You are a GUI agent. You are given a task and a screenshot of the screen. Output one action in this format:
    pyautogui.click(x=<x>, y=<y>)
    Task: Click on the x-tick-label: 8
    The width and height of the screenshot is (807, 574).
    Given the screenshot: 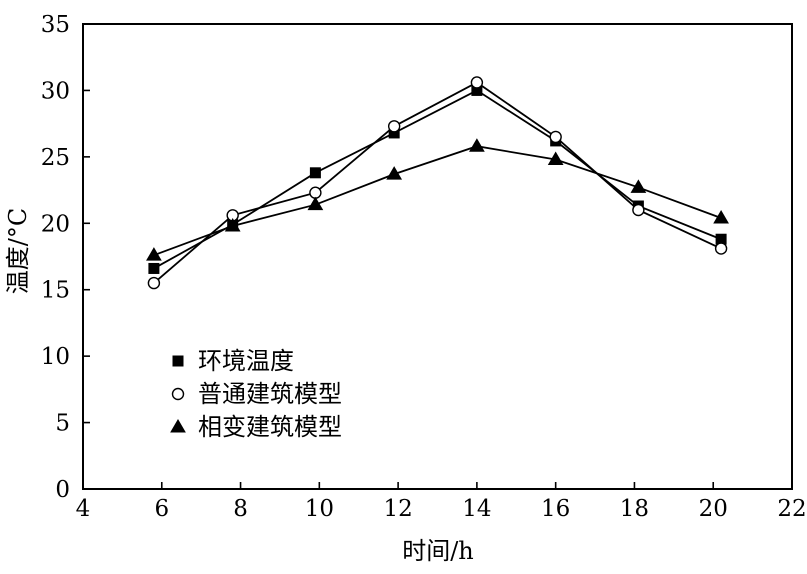 What is the action you would take?
    pyautogui.click(x=240, y=509)
    